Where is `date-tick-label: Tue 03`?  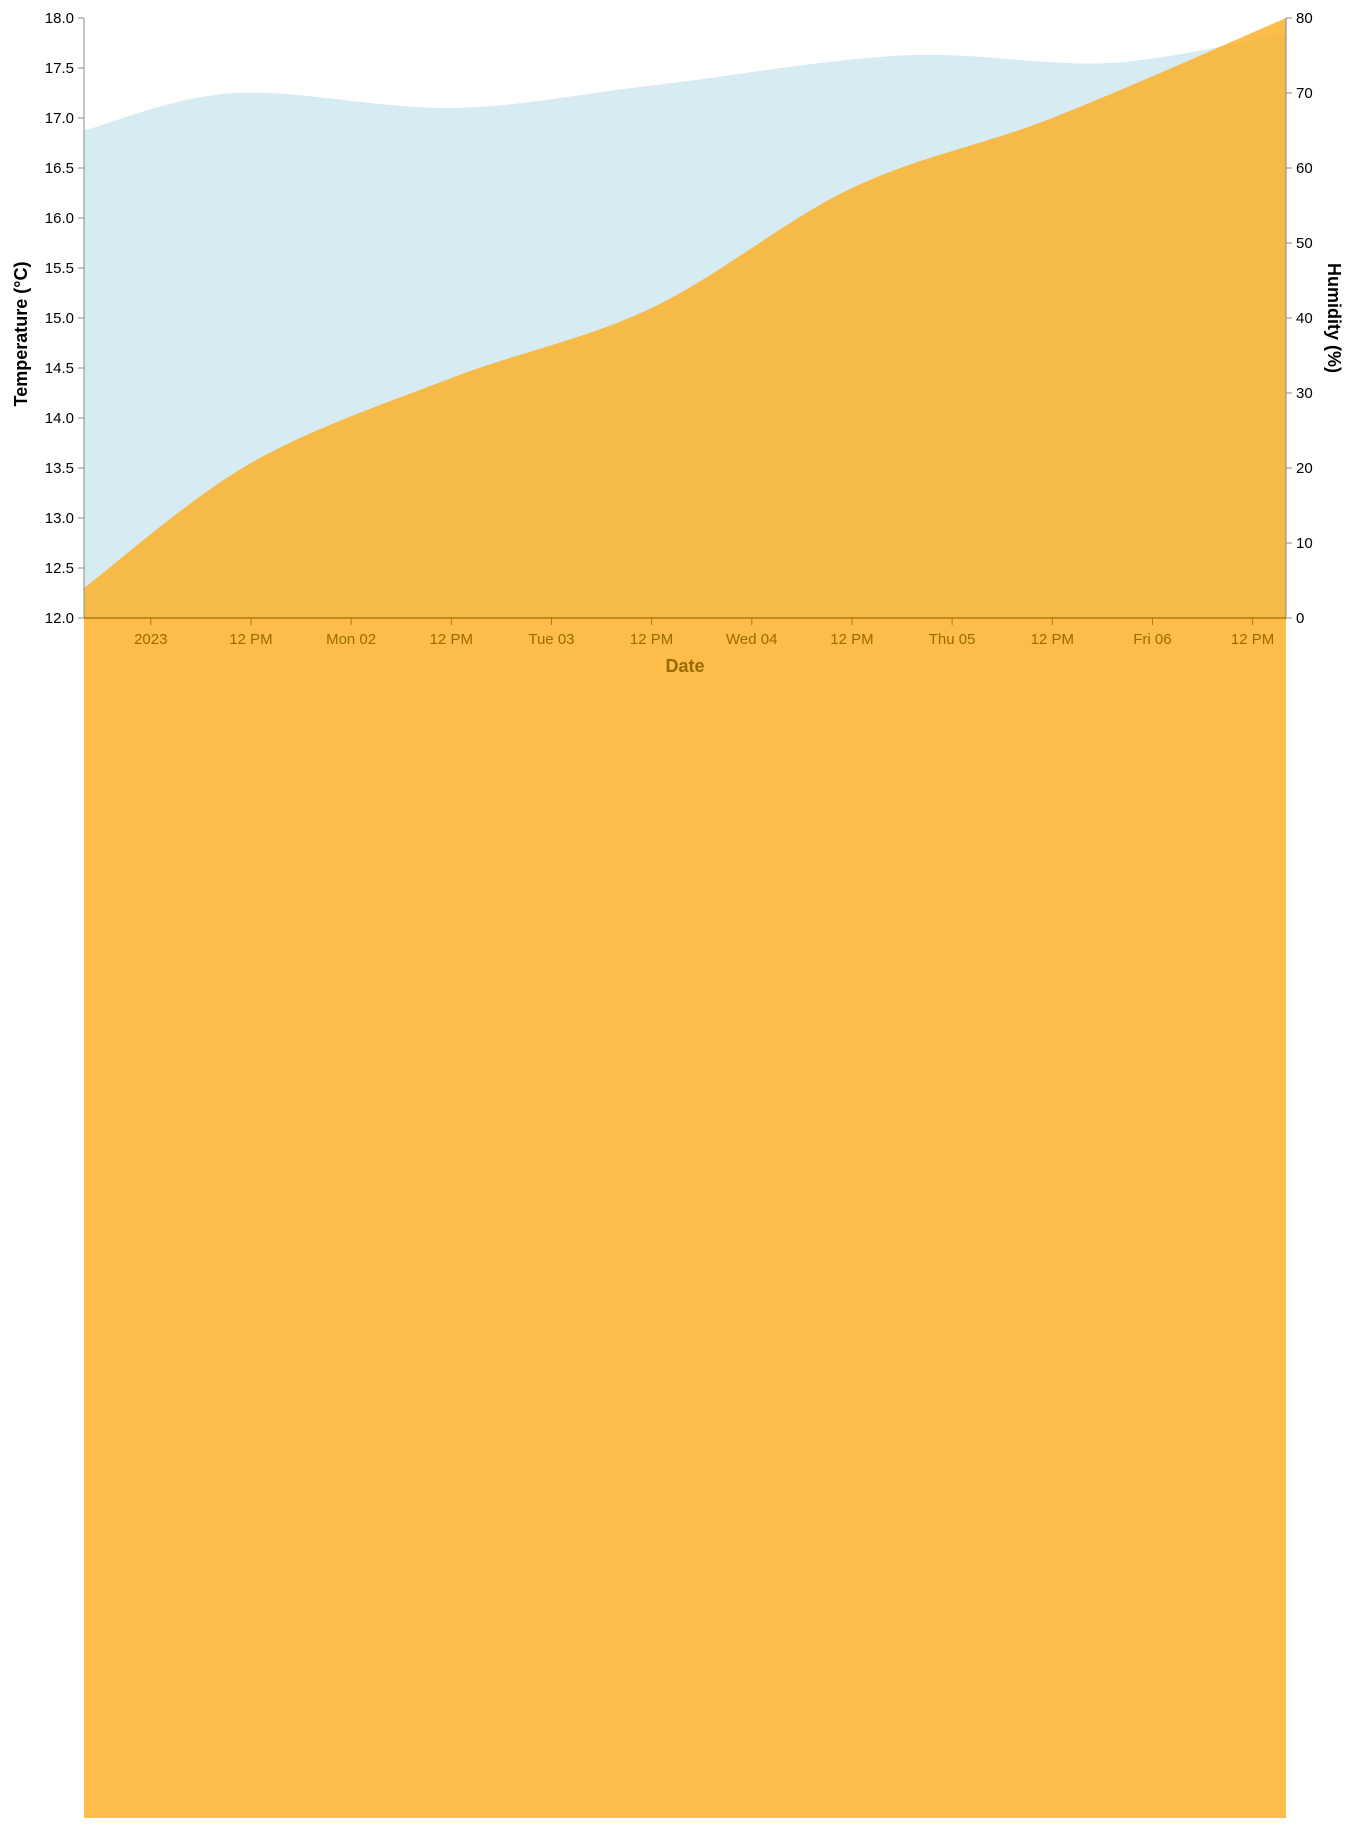 date-tick-label: Tue 03 is located at coordinates (551, 639).